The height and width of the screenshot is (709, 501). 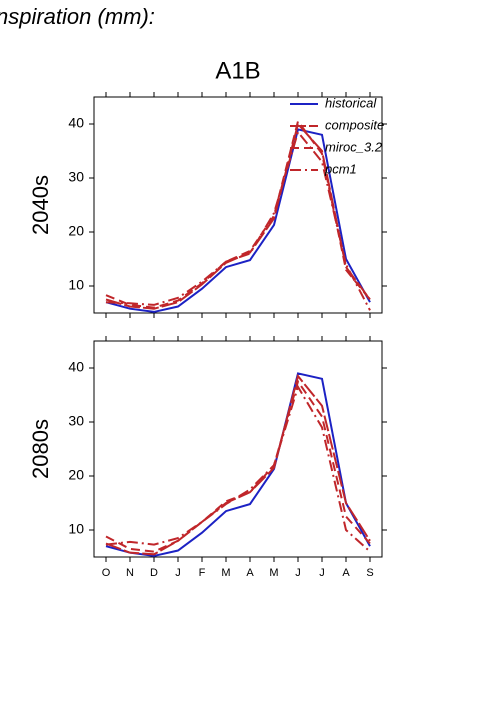 What do you see at coordinates (154, 573) in the screenshot?
I see `x-tick-label: D` at bounding box center [154, 573].